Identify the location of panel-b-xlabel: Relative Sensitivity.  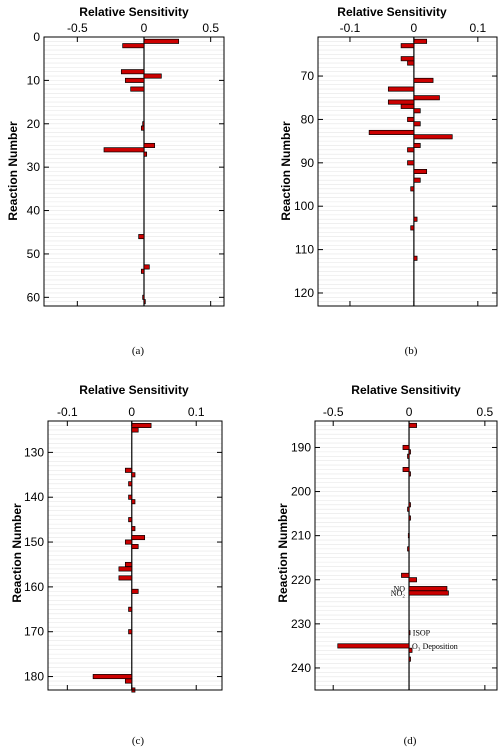
(392, 12).